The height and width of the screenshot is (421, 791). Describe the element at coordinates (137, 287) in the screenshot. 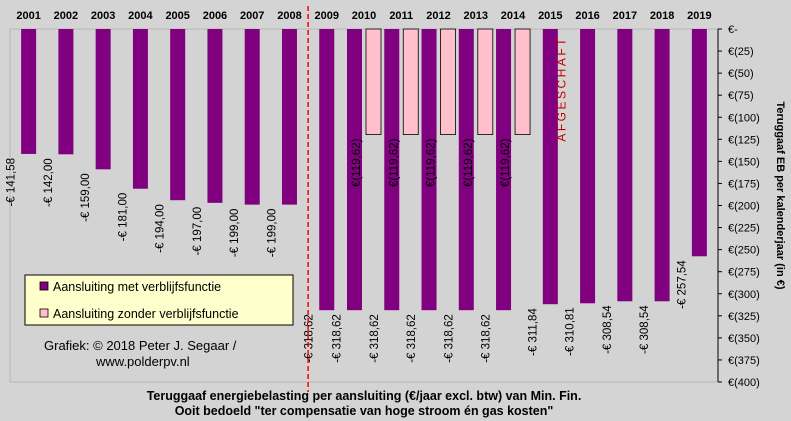

I see `legend-label-met-verblijfsfunctie: Aansluiting met verblijfsfunctie` at that location.